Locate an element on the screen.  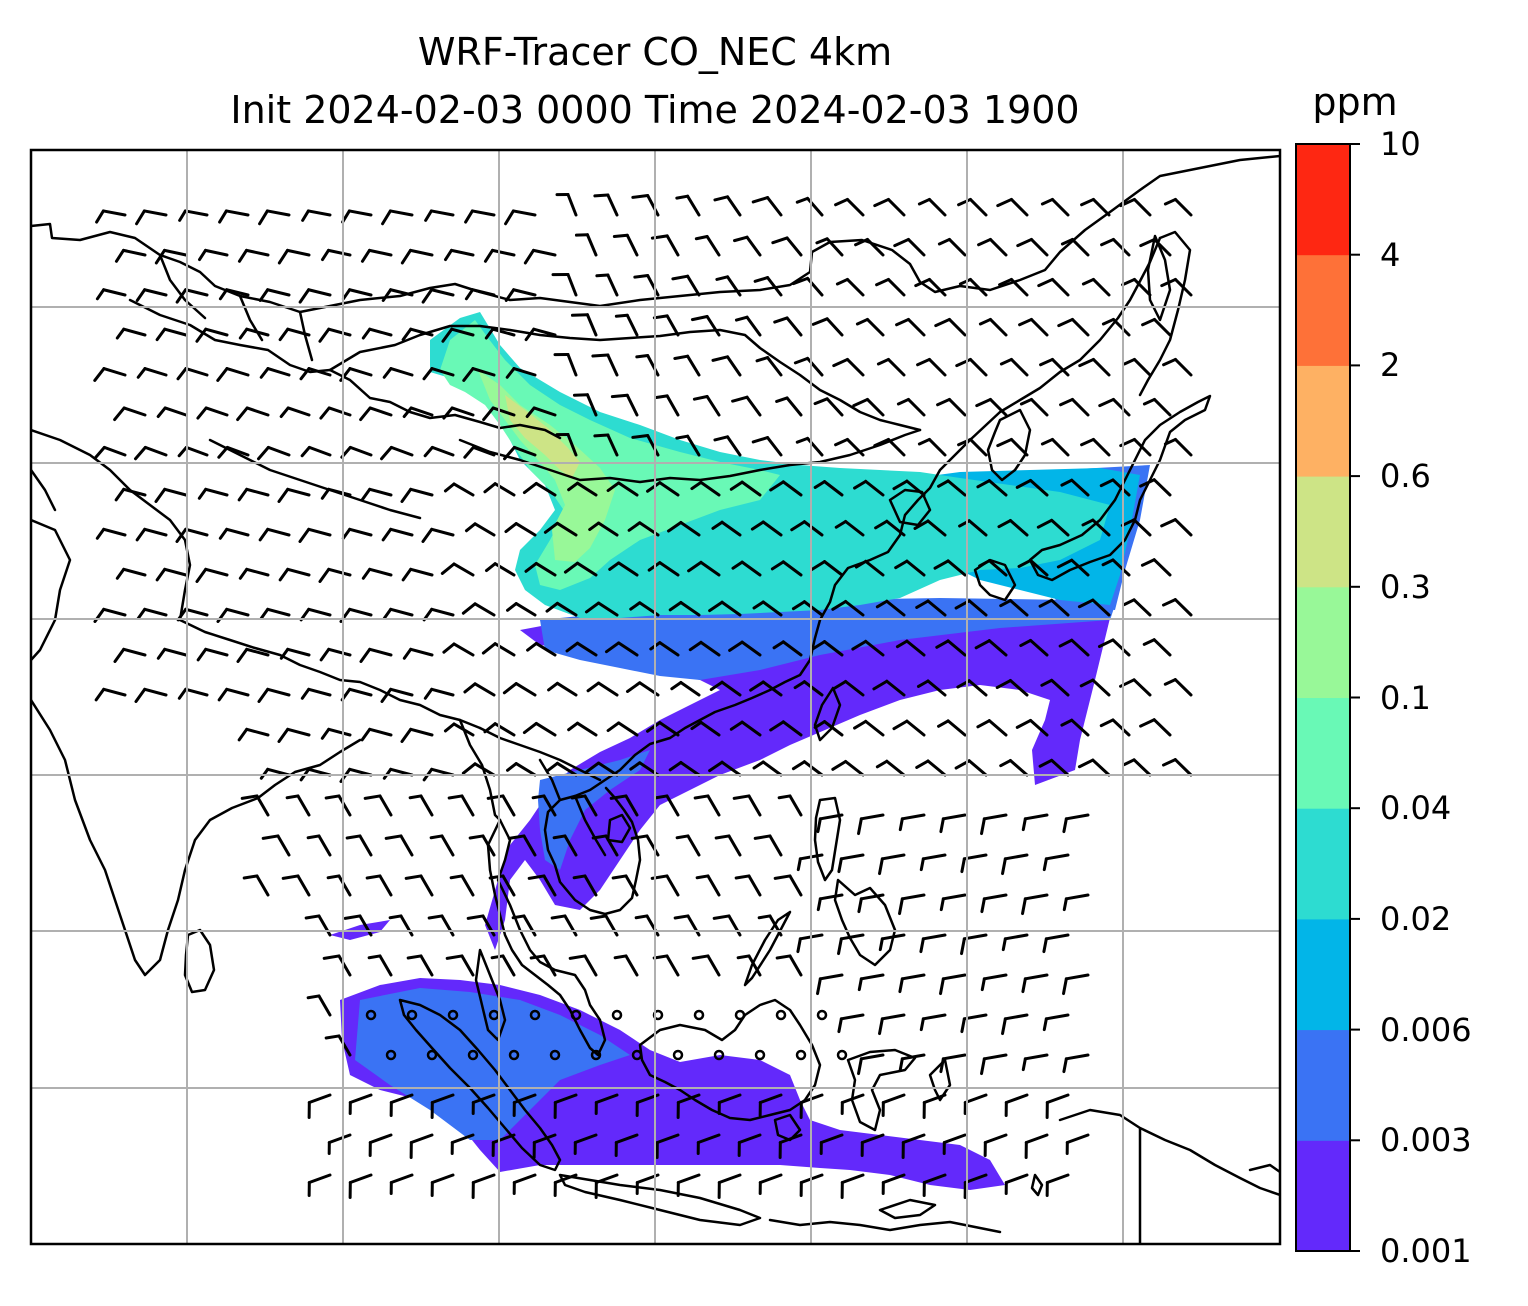
coastline-sri-lanka is located at coordinates (199, 961).